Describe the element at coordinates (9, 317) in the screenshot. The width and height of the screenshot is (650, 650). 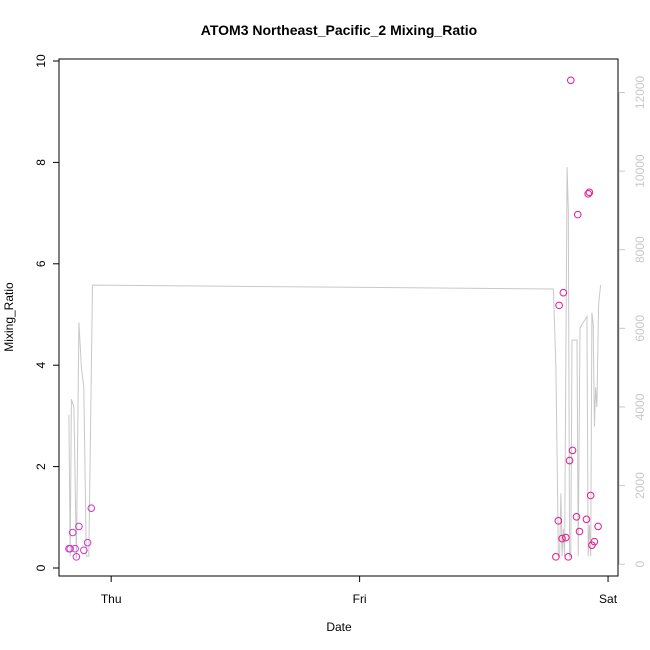
I see `y-axis-label: Mixing_Ratio` at that location.